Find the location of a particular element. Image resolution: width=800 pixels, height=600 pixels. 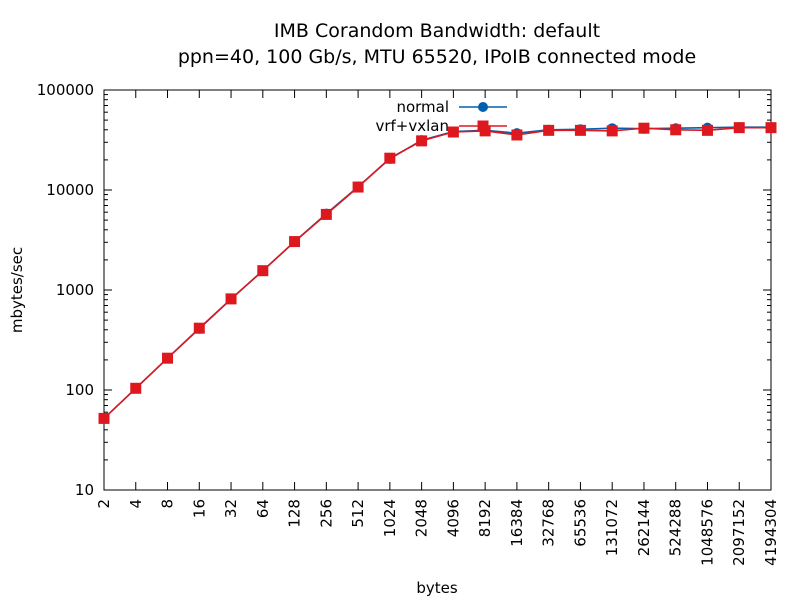

x-tick-label: 4 is located at coordinates (136, 504).